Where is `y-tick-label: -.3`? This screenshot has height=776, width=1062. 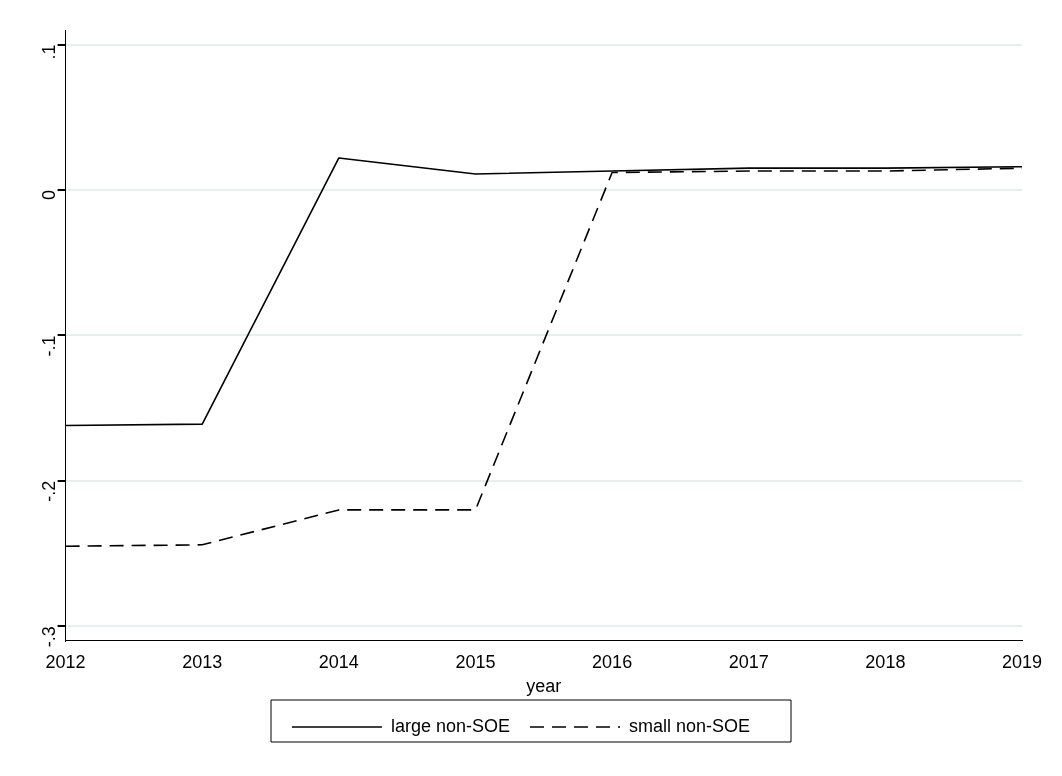
y-tick-label: -.3 is located at coordinates (48, 637).